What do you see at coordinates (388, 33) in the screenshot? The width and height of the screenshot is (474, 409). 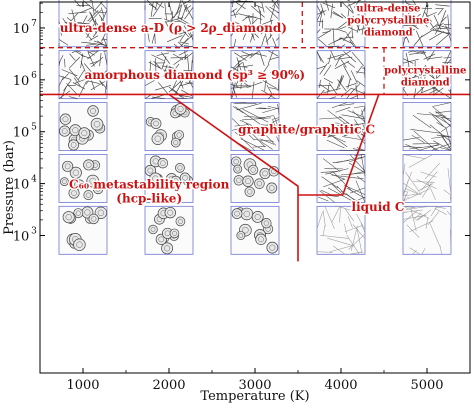 I see `region-label-ultra-dense-polycrystalline: diamond` at bounding box center [388, 33].